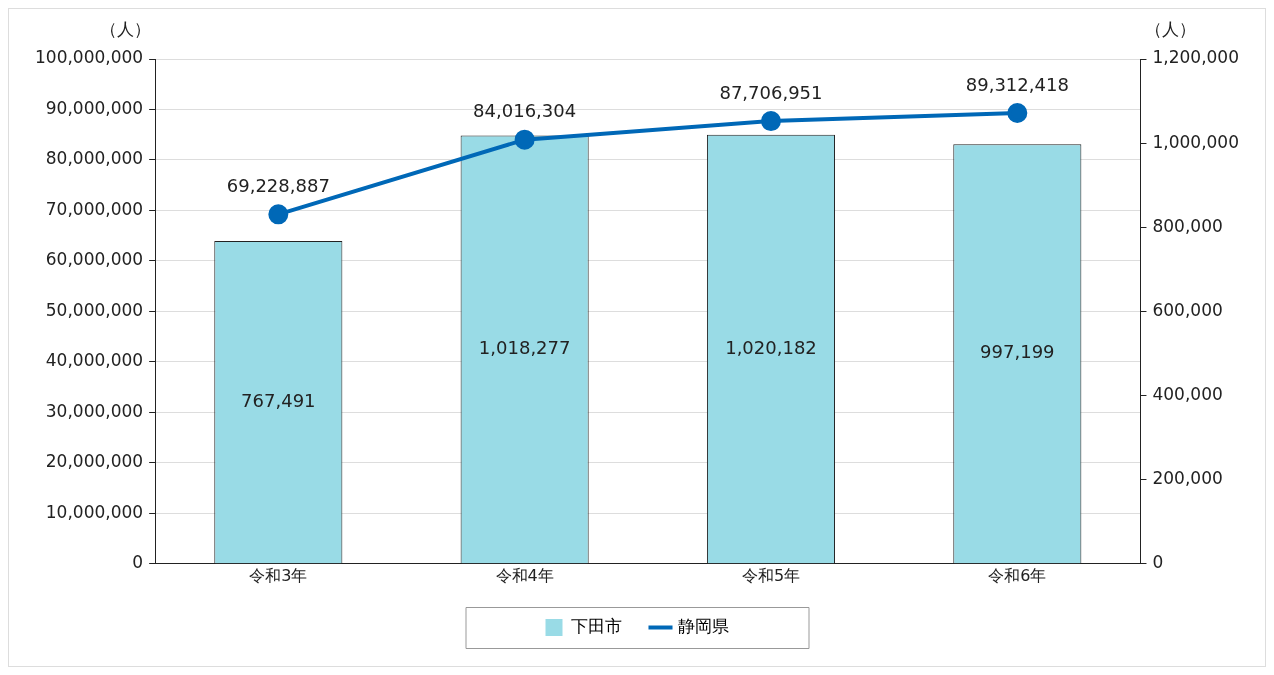 This screenshot has height=675, width=1274. Describe the element at coordinates (278, 575) in the screenshot. I see `x-tick-label: 令和3年` at that location.